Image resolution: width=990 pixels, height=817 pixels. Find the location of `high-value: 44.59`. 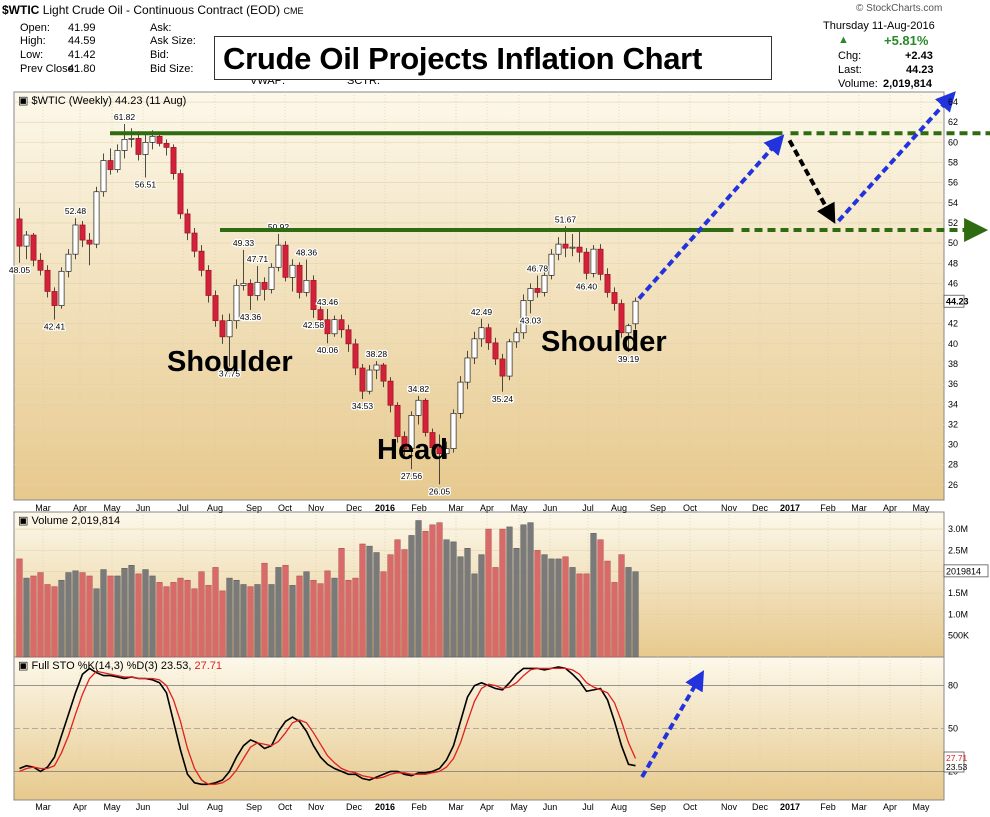

high-value: 44.59 is located at coordinates (82, 41).